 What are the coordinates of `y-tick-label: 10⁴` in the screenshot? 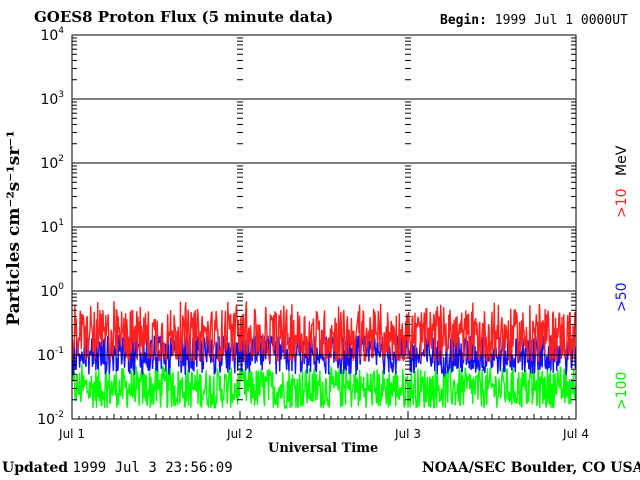 It's located at (52, 35).